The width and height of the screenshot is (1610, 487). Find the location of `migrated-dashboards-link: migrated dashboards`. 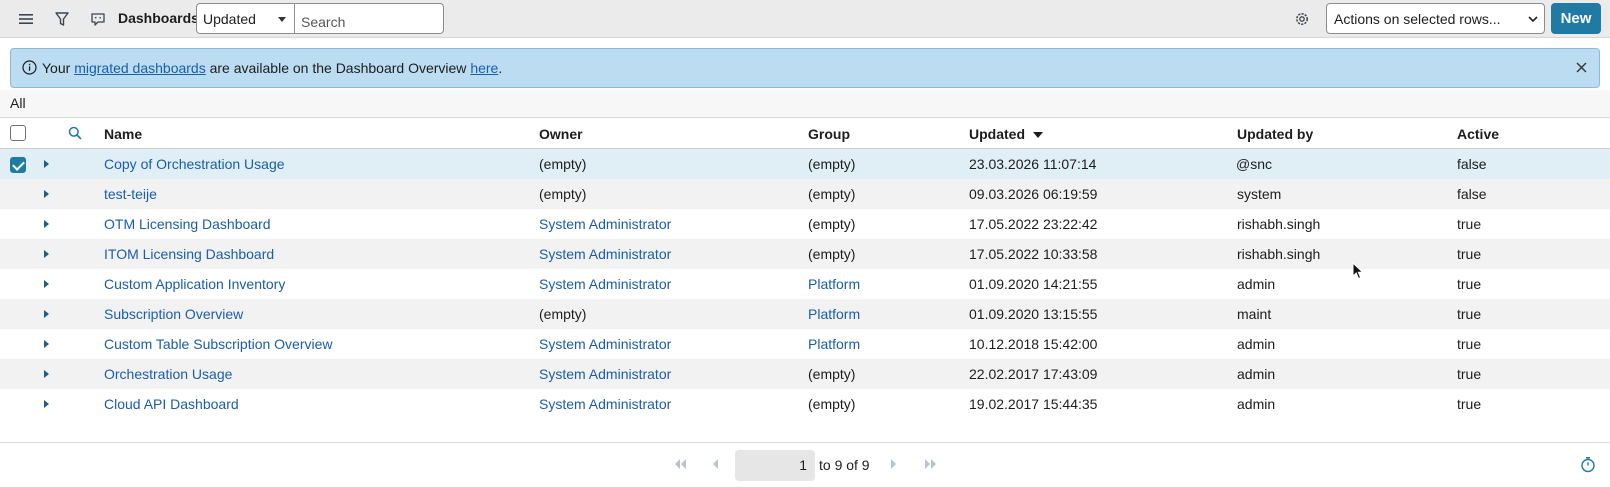

migrated-dashboards-link: migrated dashboards is located at coordinates (140, 68).